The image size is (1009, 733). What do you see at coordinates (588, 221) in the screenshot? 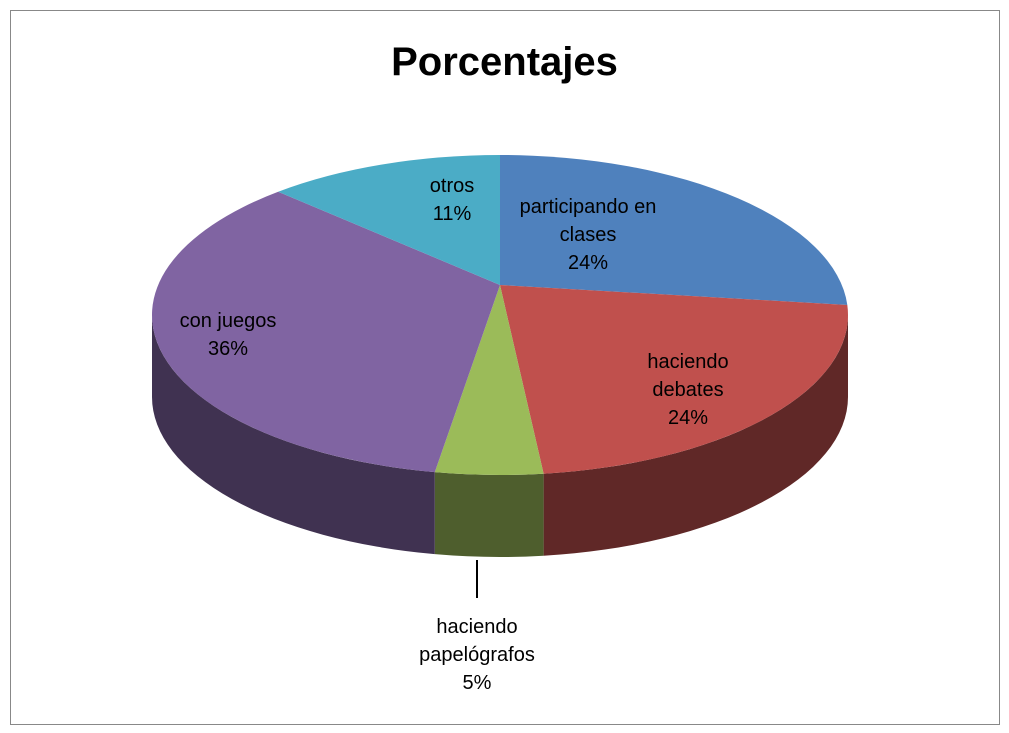
I see `category-label: participando en clases` at bounding box center [588, 221].